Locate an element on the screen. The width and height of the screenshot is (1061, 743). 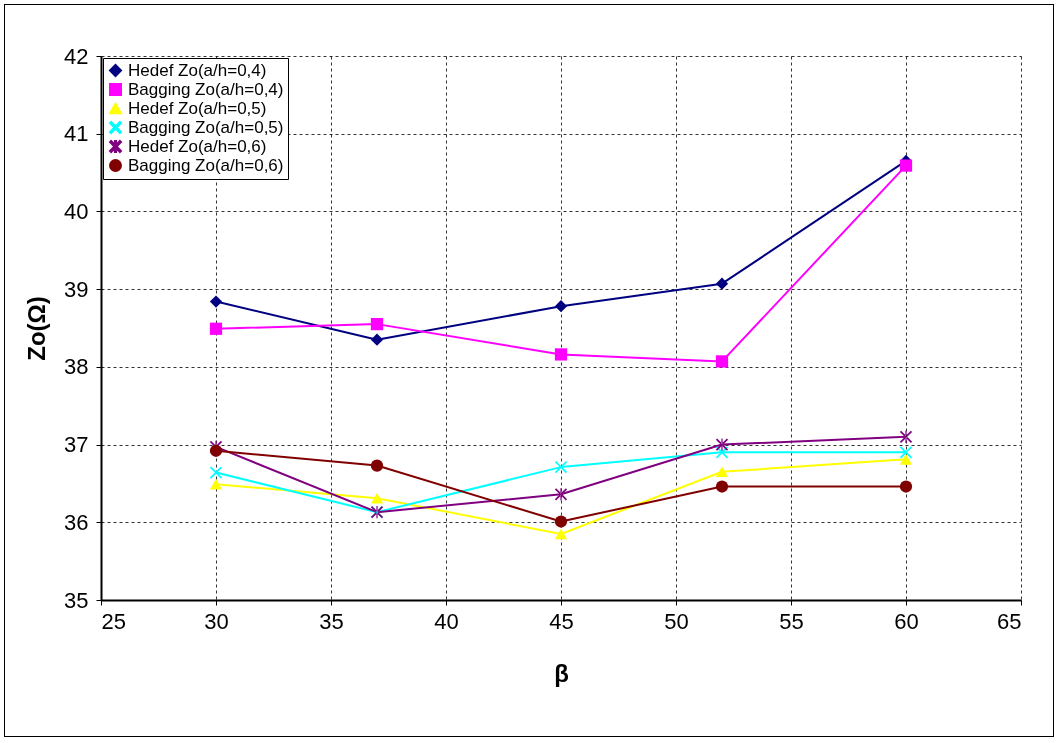
y-tick-label: 39 is located at coordinates (76, 289).